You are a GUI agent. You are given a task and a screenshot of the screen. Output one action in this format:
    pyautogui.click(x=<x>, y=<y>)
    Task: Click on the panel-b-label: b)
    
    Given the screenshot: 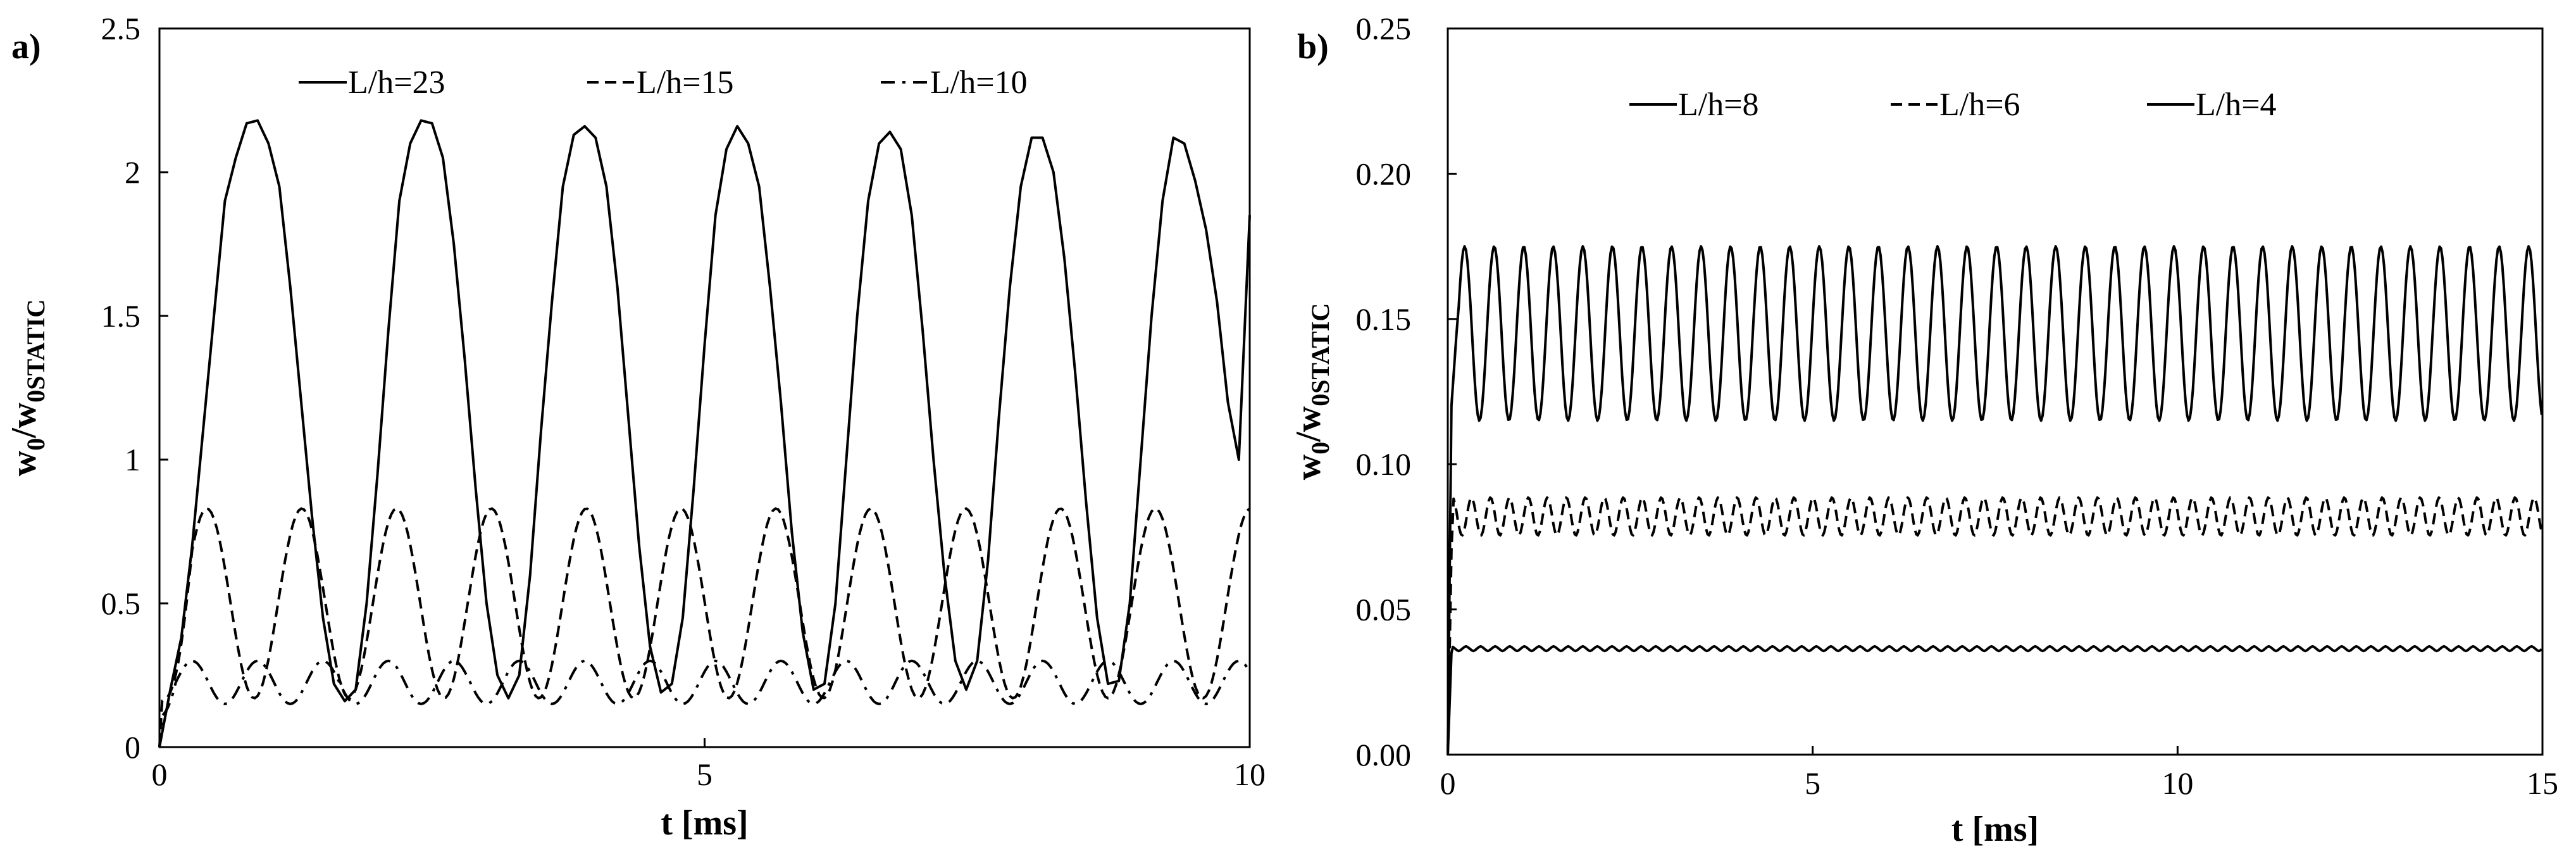 What is the action you would take?
    pyautogui.click(x=1313, y=46)
    